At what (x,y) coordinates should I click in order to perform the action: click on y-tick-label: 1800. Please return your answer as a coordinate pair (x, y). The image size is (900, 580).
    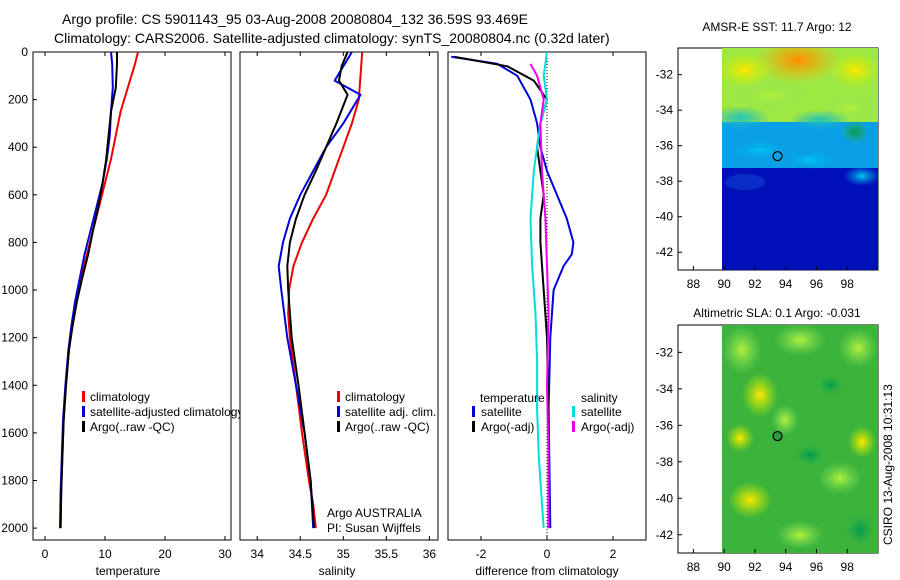
    Looking at the image, I should click on (14, 480).